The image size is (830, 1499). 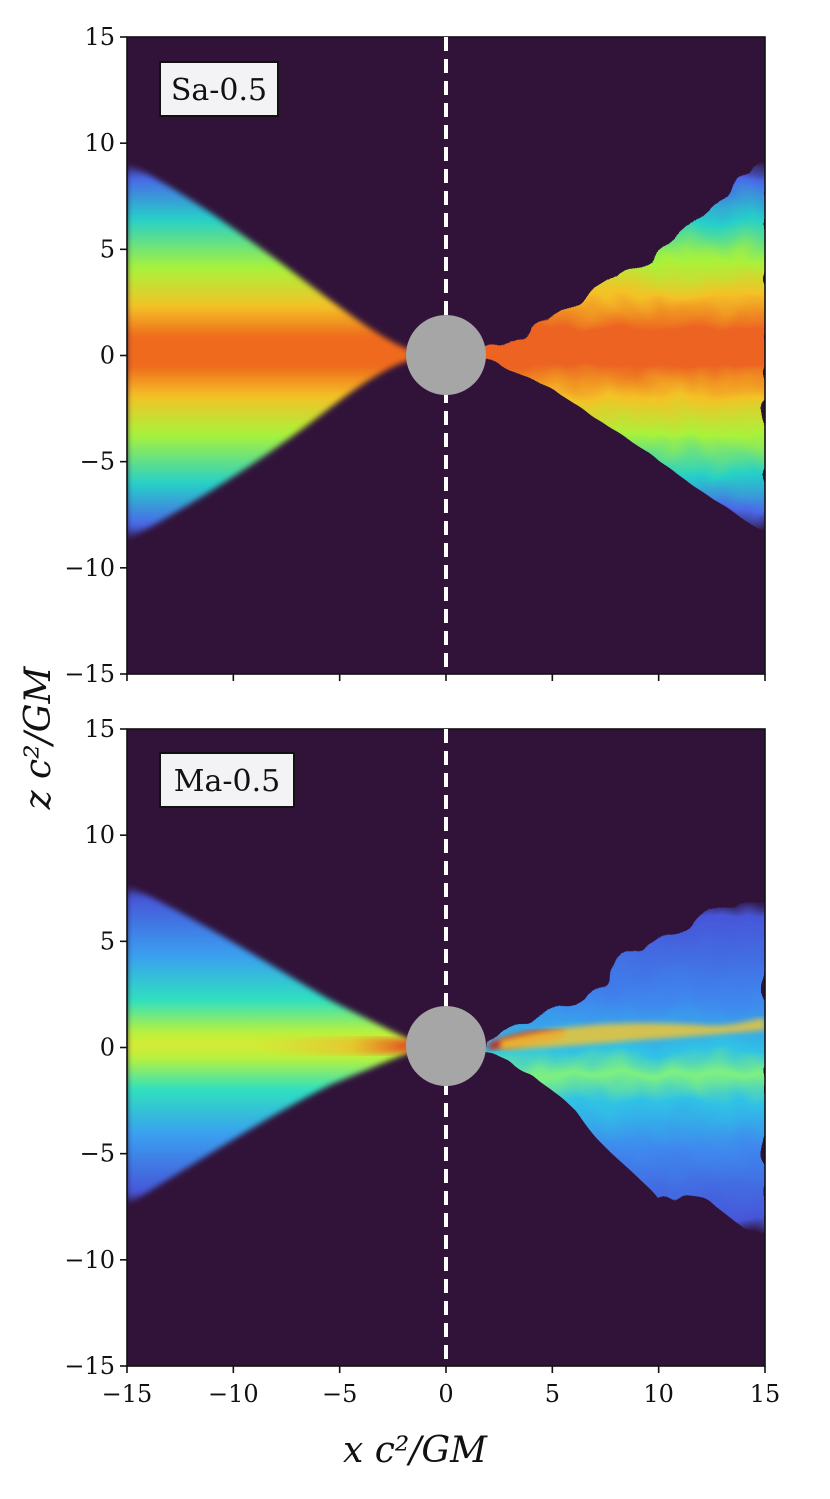 I want to click on x-tick-label: −10, so click(x=233, y=1394).